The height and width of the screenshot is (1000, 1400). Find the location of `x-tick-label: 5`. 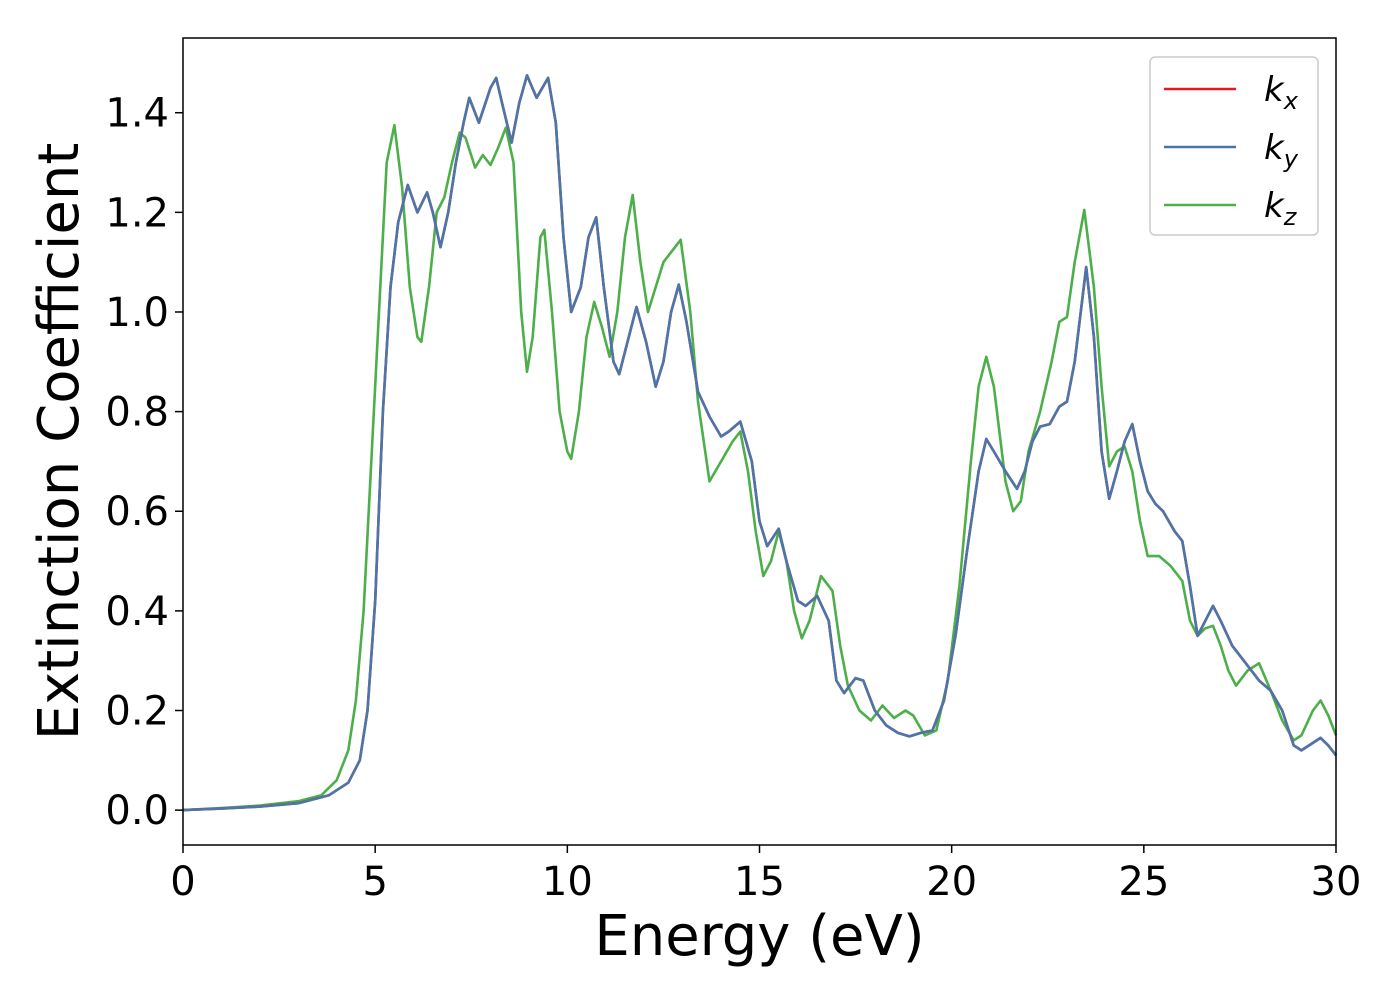

x-tick-label: 5 is located at coordinates (374, 882).